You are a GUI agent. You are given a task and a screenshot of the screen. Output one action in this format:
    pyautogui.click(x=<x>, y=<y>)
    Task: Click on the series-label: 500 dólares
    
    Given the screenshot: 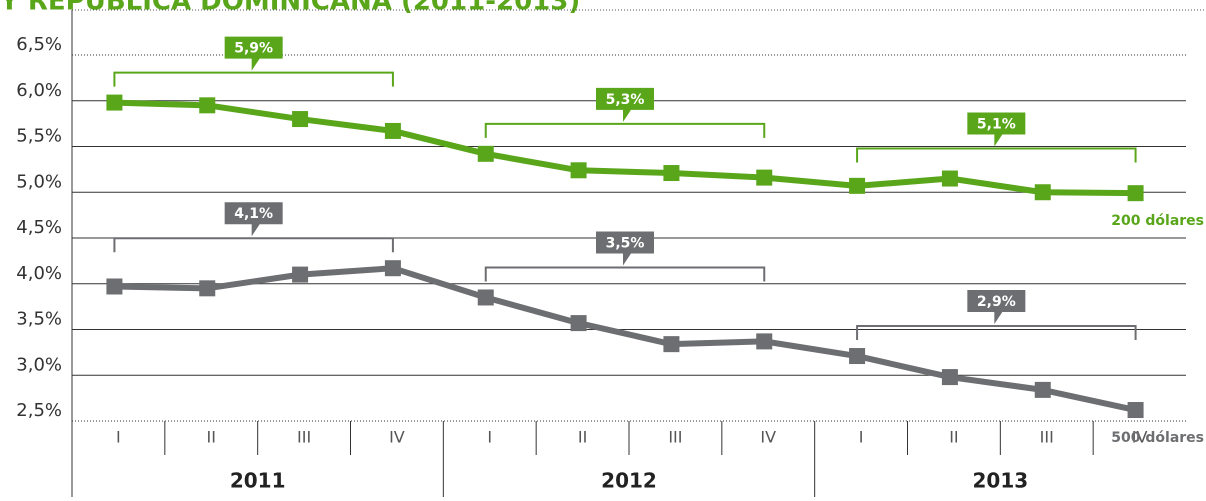 What is the action you would take?
    pyautogui.click(x=1157, y=438)
    